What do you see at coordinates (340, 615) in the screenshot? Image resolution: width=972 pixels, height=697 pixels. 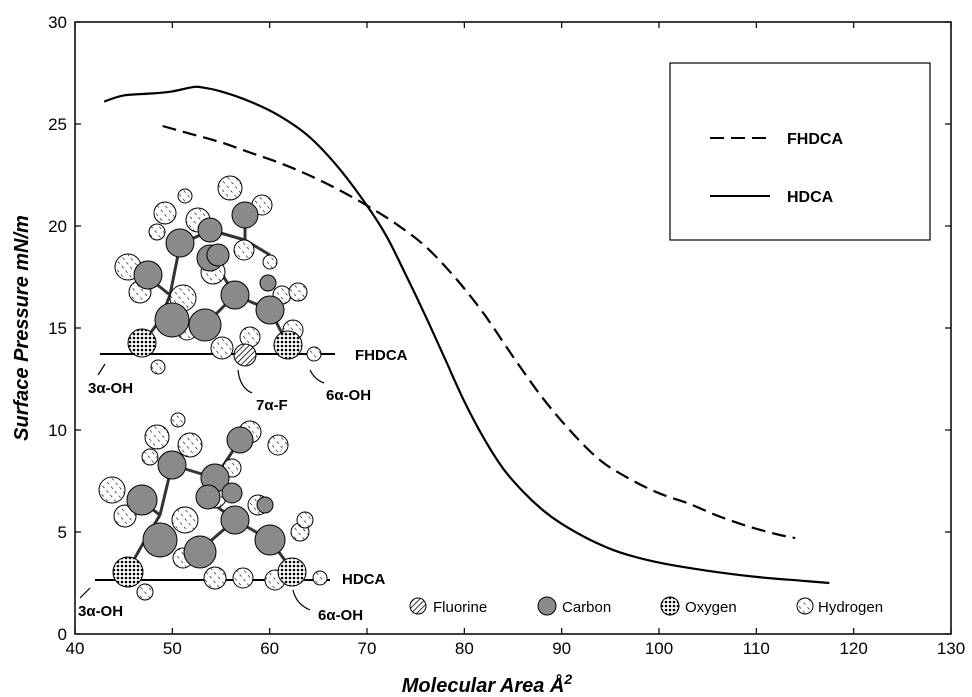 I see `hdca-6aoh-label: 6α-OH` at bounding box center [340, 615].